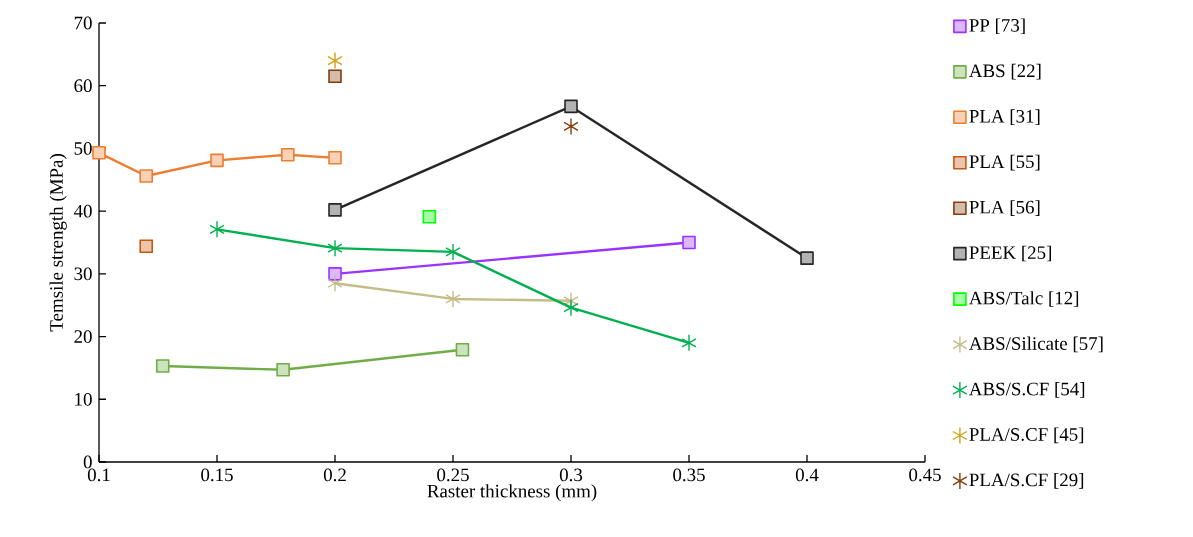 The width and height of the screenshot is (1193, 537). Describe the element at coordinates (571, 475) in the screenshot. I see `x-tick-label: 0.3` at that location.